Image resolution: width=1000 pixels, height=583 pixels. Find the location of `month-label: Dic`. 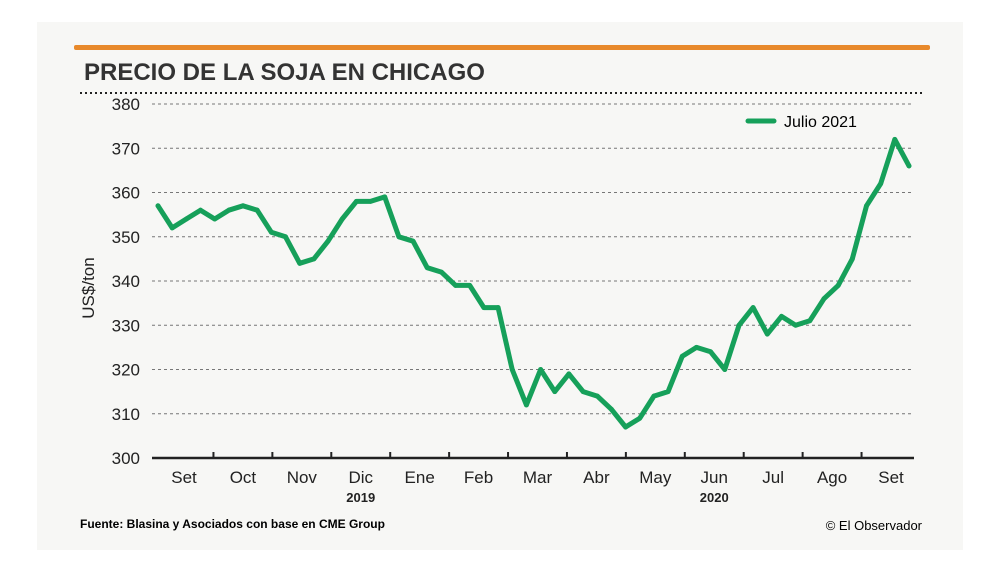

month-label: Dic is located at coordinates (360, 477).